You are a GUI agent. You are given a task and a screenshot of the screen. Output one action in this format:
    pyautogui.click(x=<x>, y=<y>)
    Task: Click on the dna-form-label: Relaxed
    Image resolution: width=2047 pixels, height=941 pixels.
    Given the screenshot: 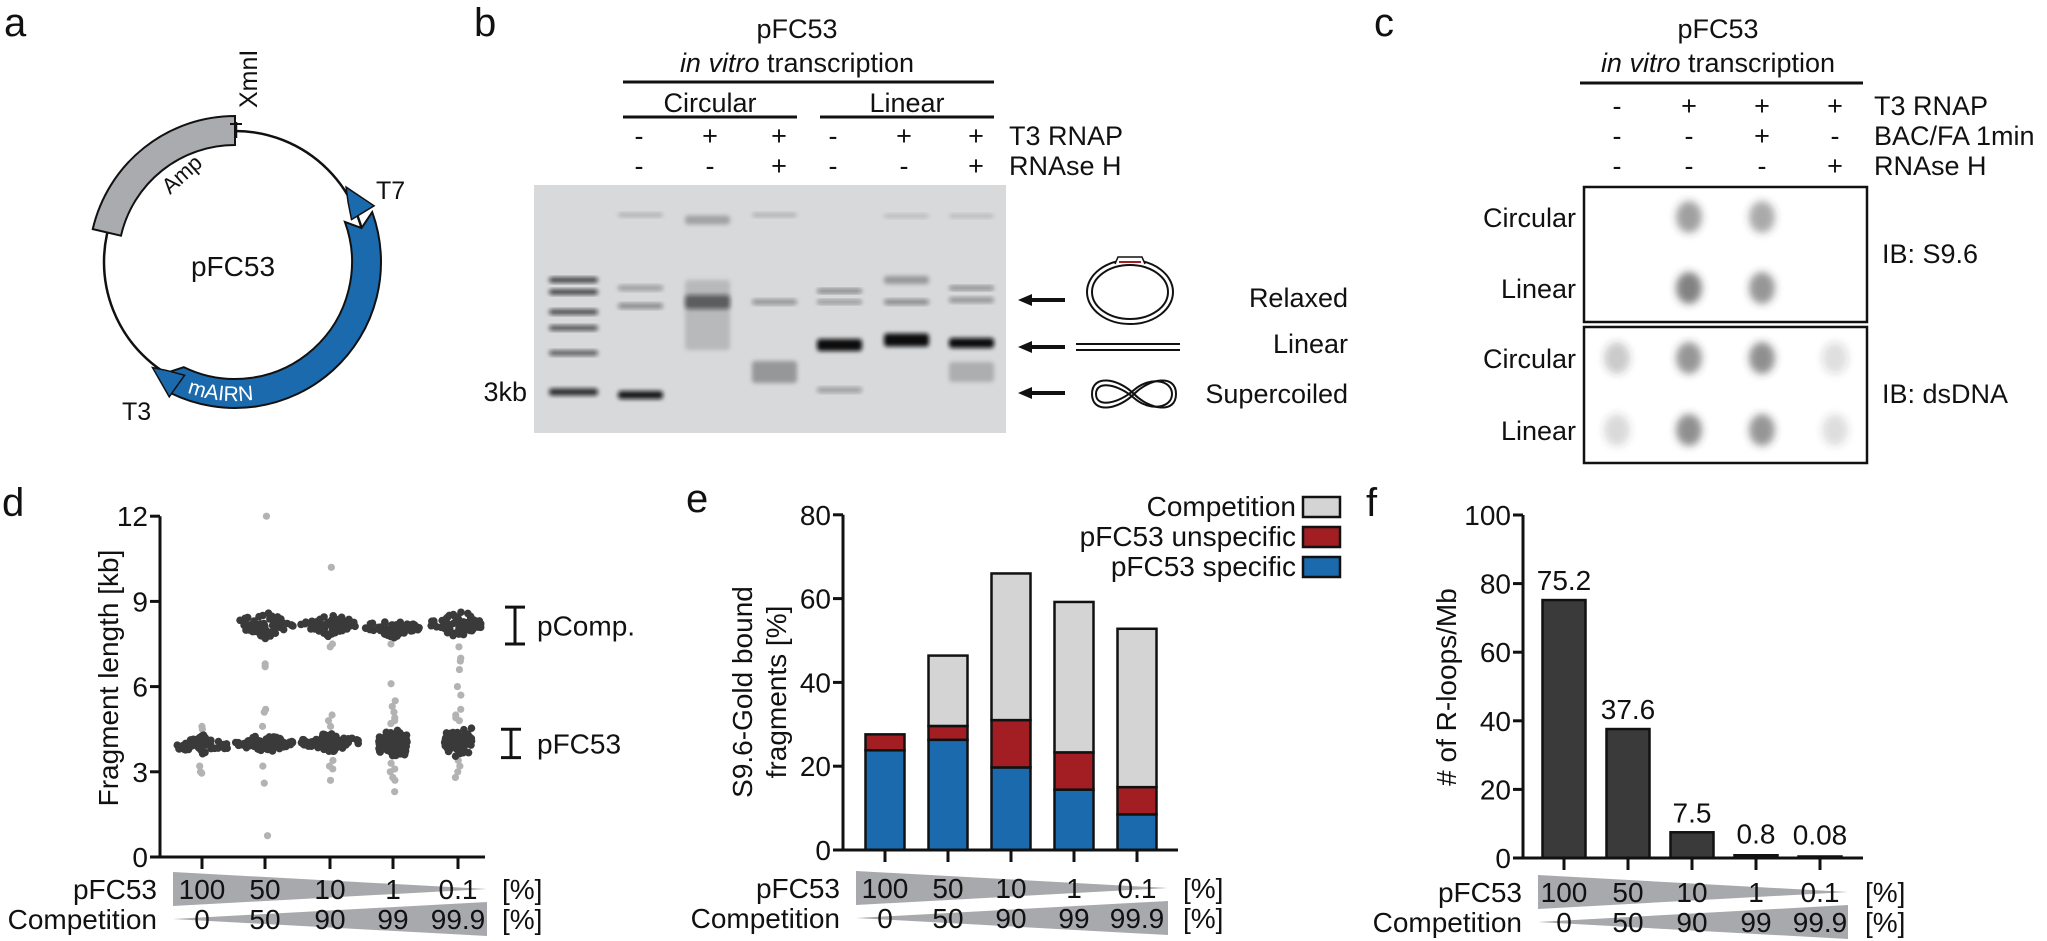 What is the action you would take?
    pyautogui.click(x=1298, y=298)
    